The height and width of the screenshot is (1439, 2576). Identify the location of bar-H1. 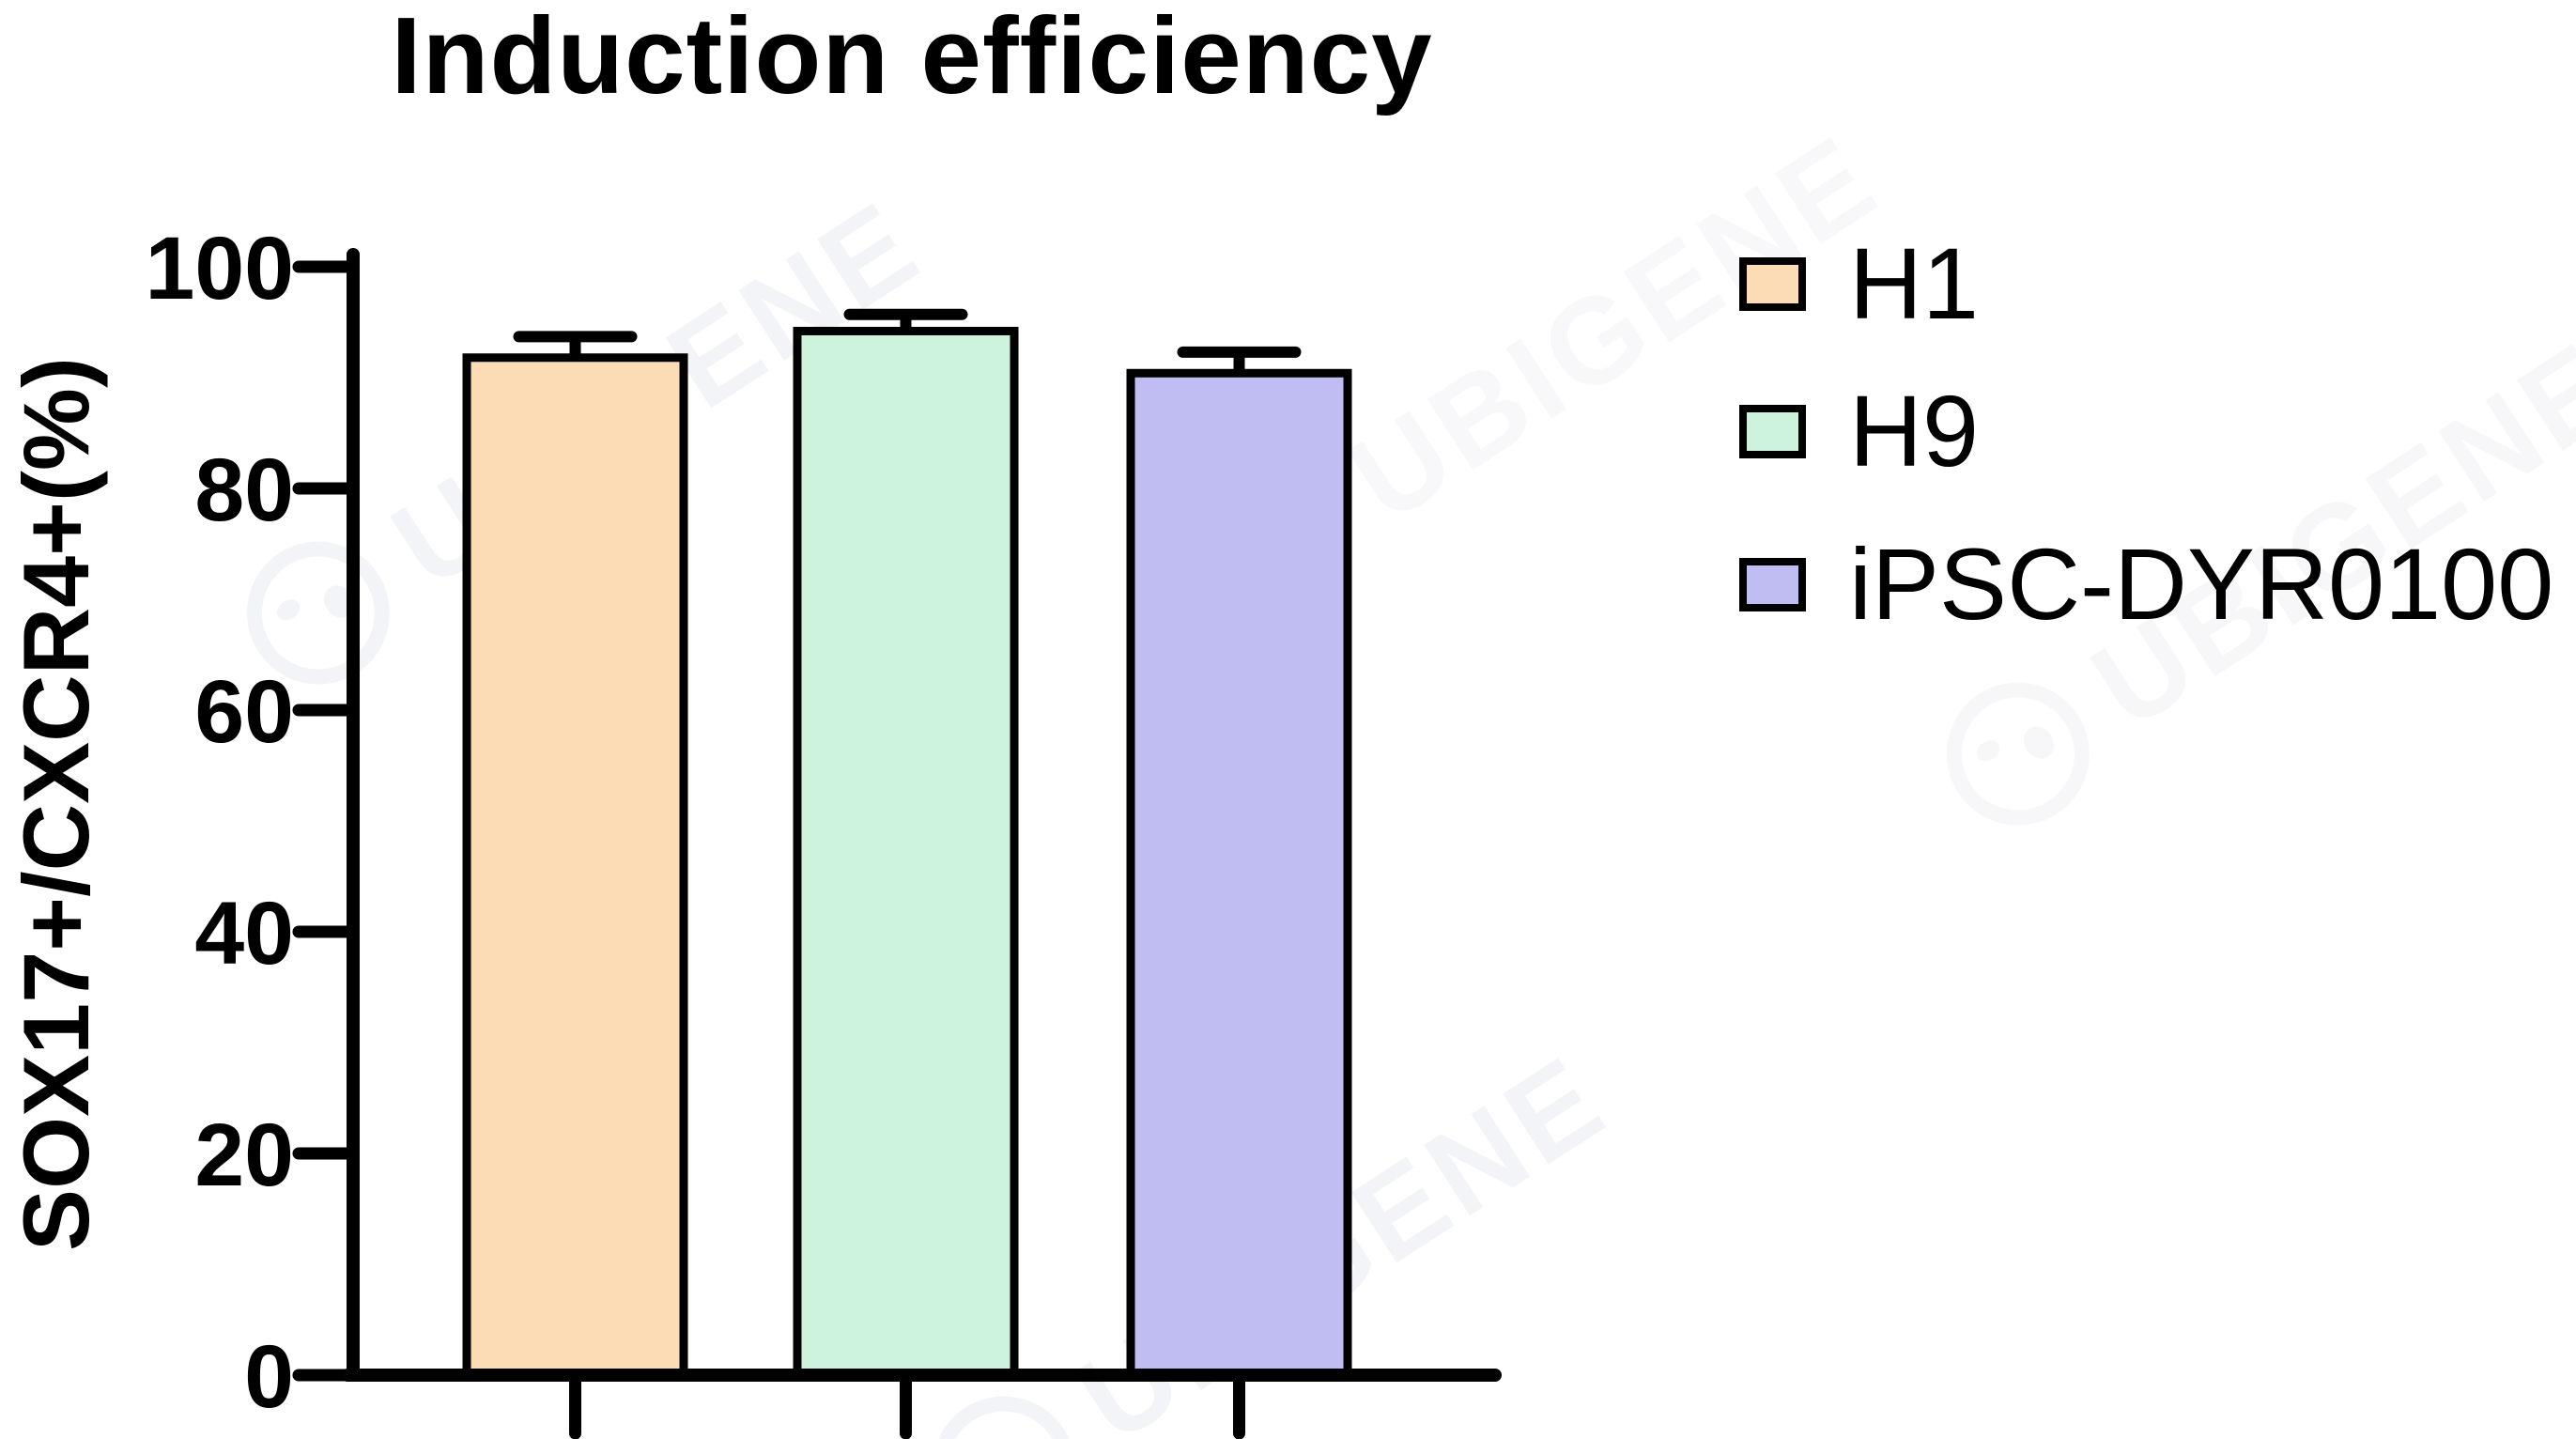
(575, 866).